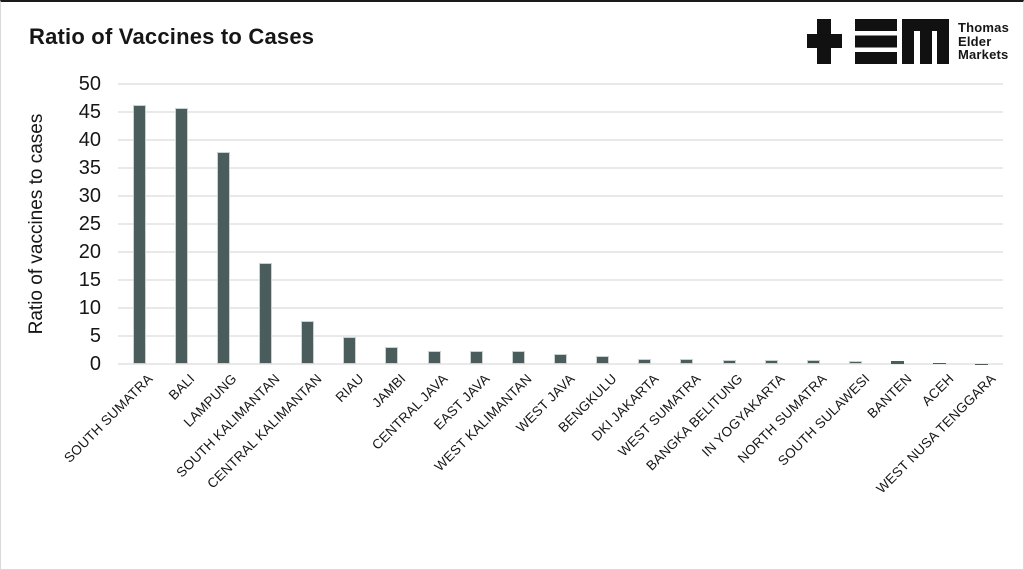  I want to click on logo-text-line: Elder, so click(974, 41).